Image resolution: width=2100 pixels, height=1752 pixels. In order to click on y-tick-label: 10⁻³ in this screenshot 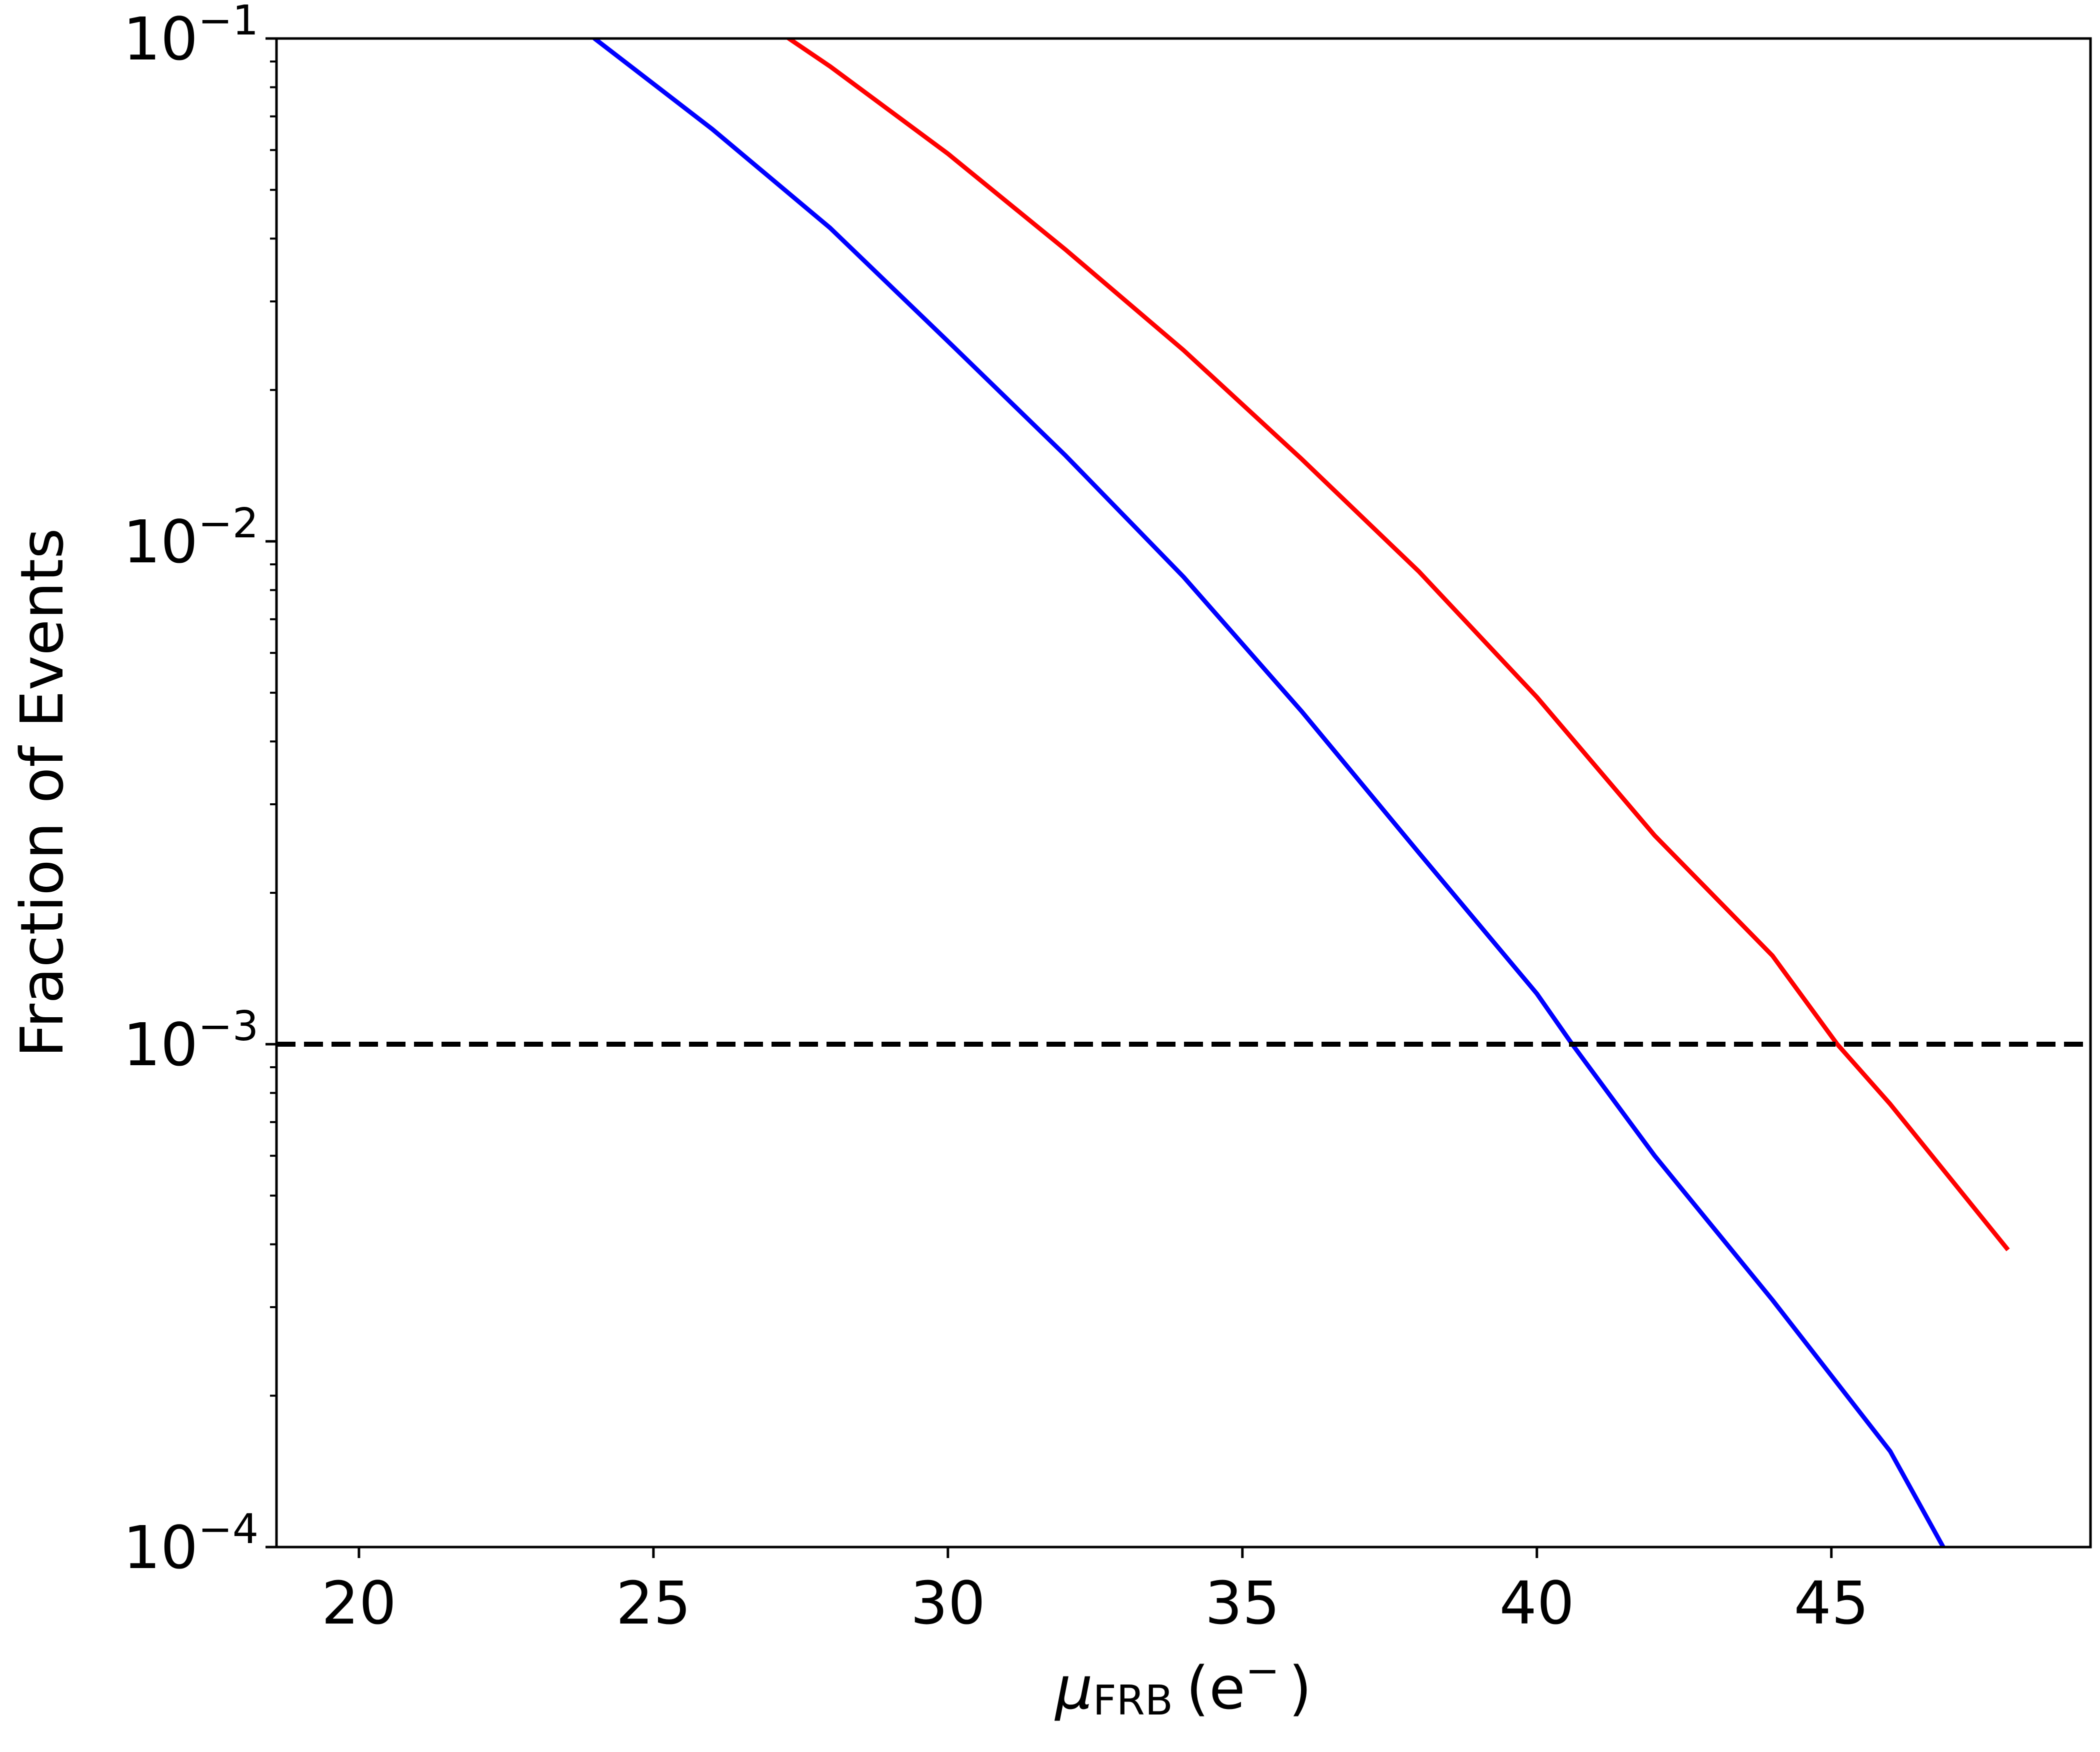, I will do `click(190, 1041)`.